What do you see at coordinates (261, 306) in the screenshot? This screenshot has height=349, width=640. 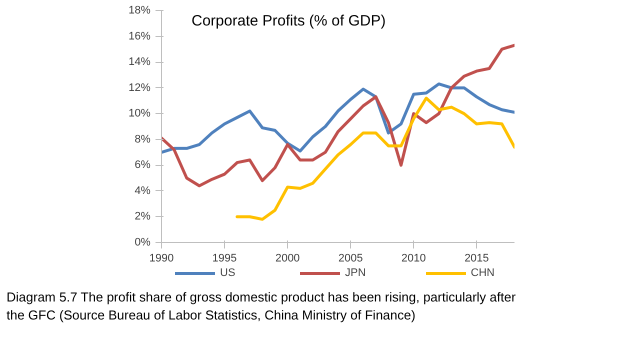 I see `text: Diagram 5.7 The profit share of gross domestic product has been rising, particularly after the GFC (Source Bureau of Labor Statistics, China Ministry of Finance)` at bounding box center [261, 306].